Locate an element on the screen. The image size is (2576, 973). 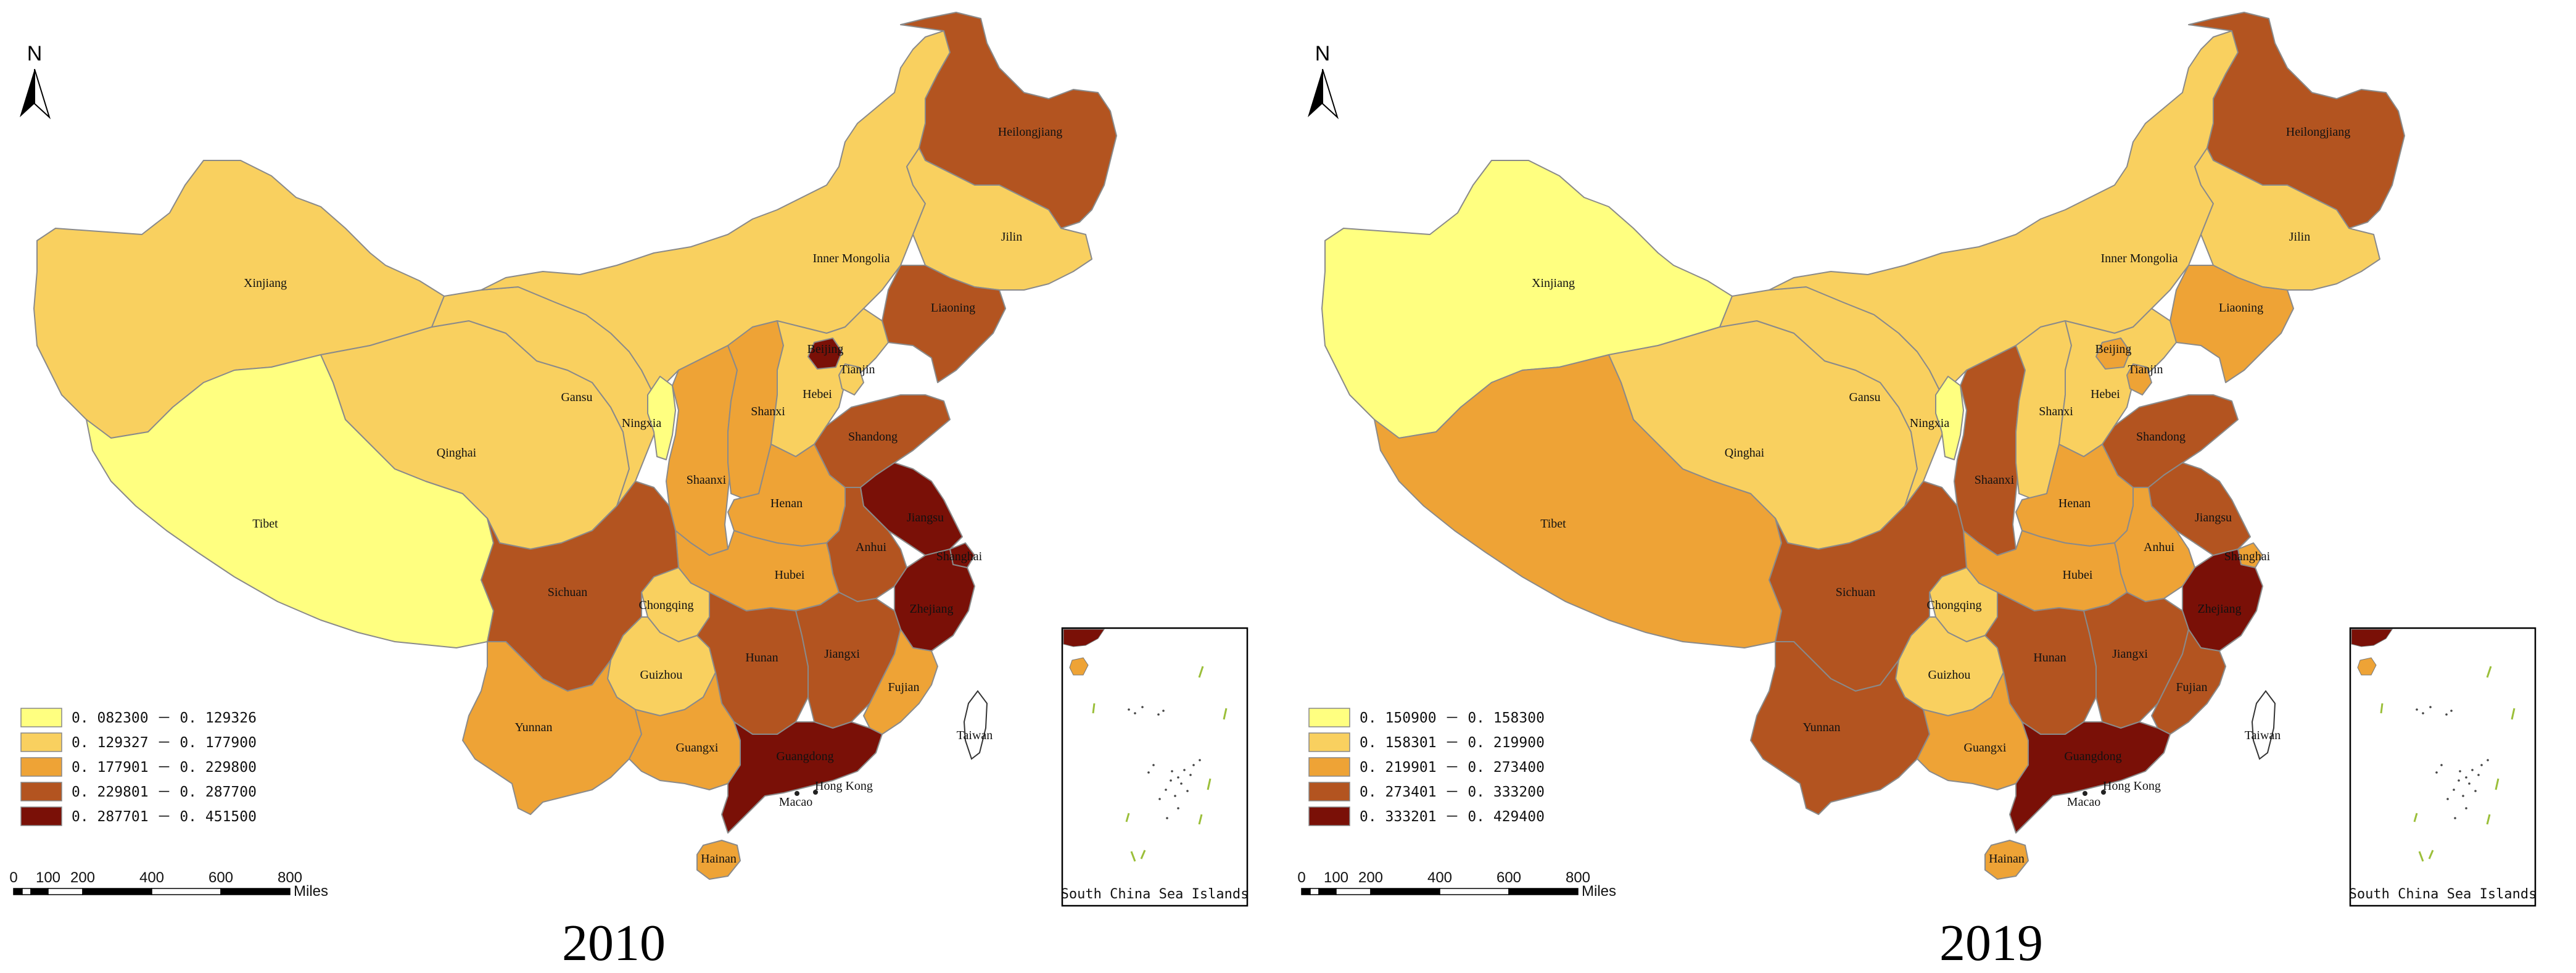
label-jiangxi: Jiangxi is located at coordinates (2130, 654).